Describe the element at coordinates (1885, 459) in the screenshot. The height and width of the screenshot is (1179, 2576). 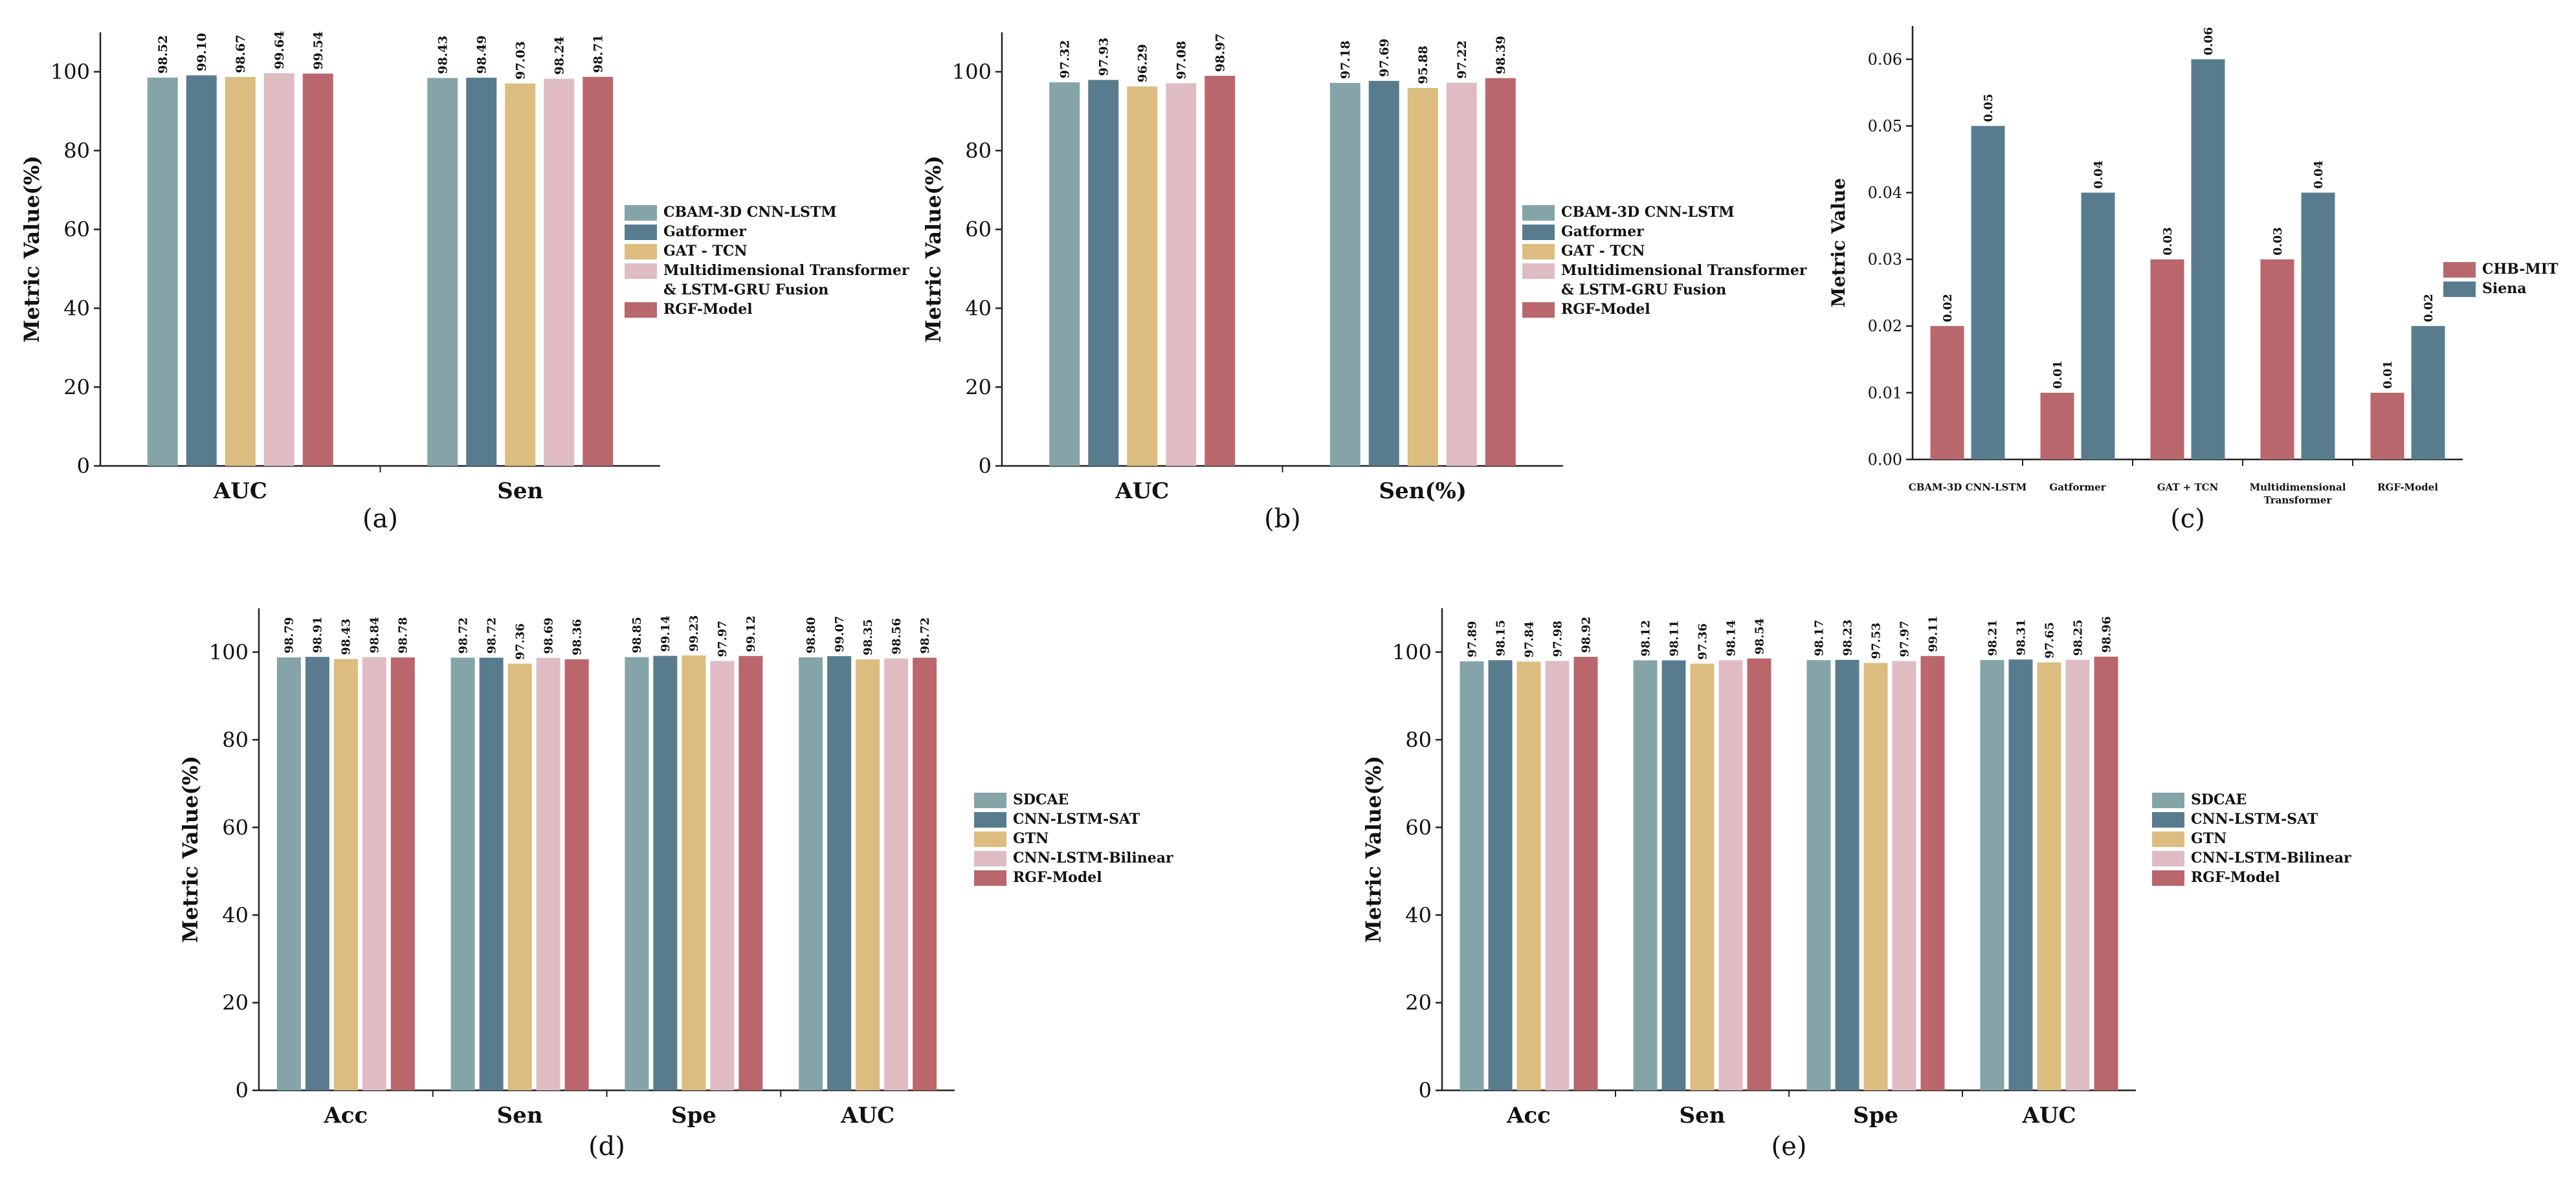
I see `y-tick-label: 0.00` at that location.